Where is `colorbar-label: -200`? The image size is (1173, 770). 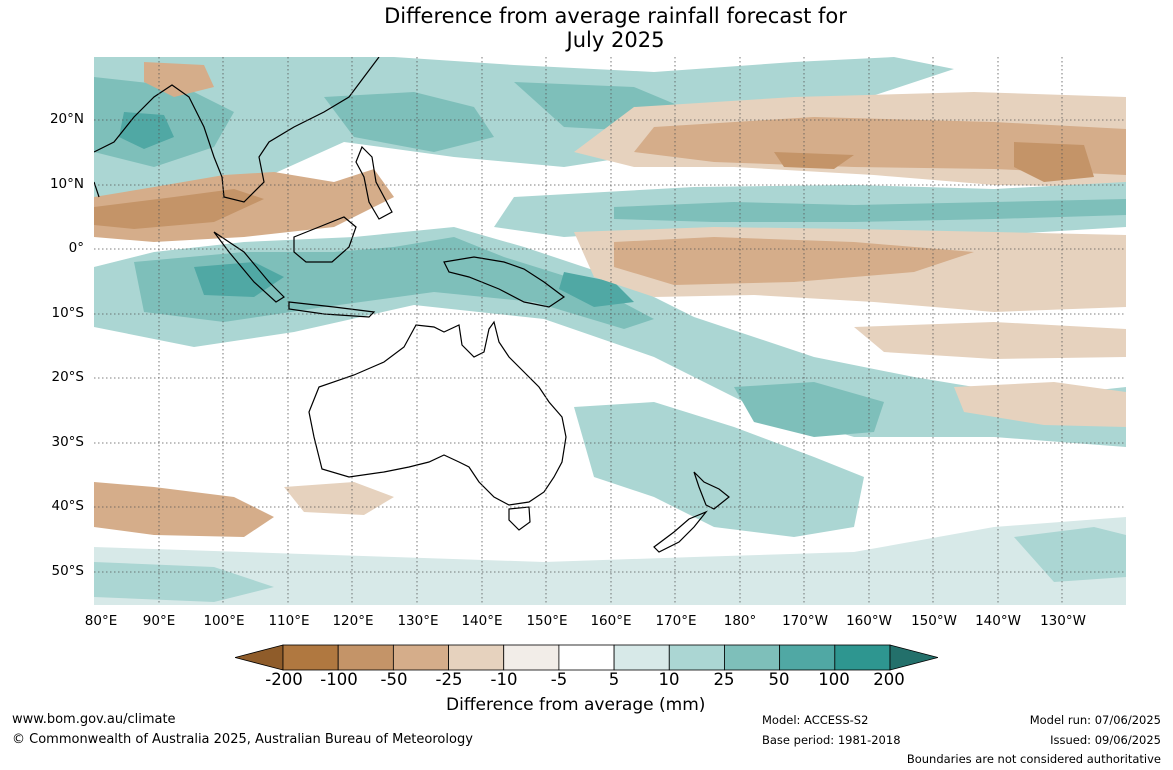 colorbar-label: -200 is located at coordinates (284, 679).